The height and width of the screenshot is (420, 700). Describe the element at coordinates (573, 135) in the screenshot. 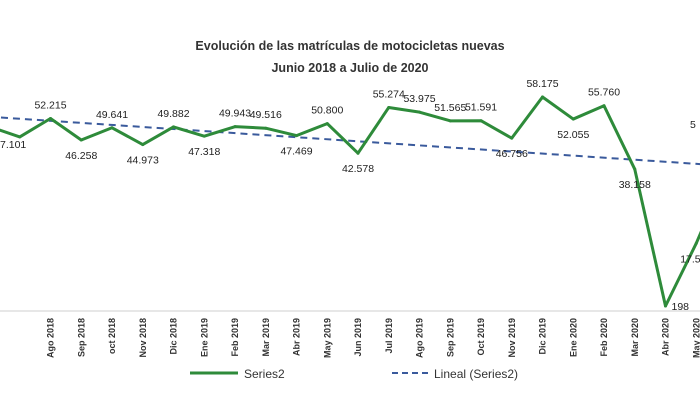

I see `data-label: 52.055` at that location.